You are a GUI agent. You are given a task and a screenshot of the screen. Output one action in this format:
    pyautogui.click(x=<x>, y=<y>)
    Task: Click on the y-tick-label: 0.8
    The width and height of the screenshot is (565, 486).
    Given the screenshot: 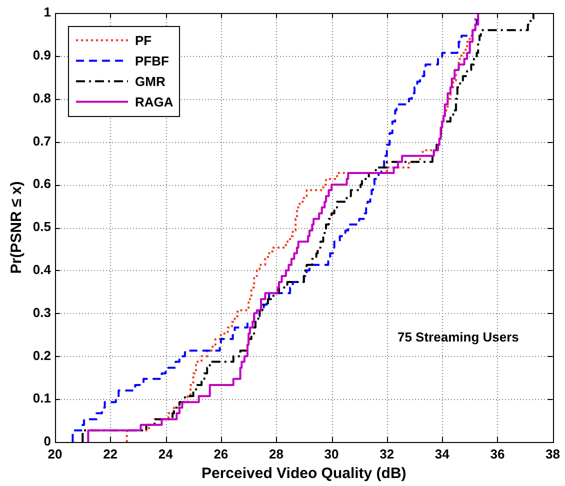 What is the action you would take?
    pyautogui.click(x=41, y=98)
    